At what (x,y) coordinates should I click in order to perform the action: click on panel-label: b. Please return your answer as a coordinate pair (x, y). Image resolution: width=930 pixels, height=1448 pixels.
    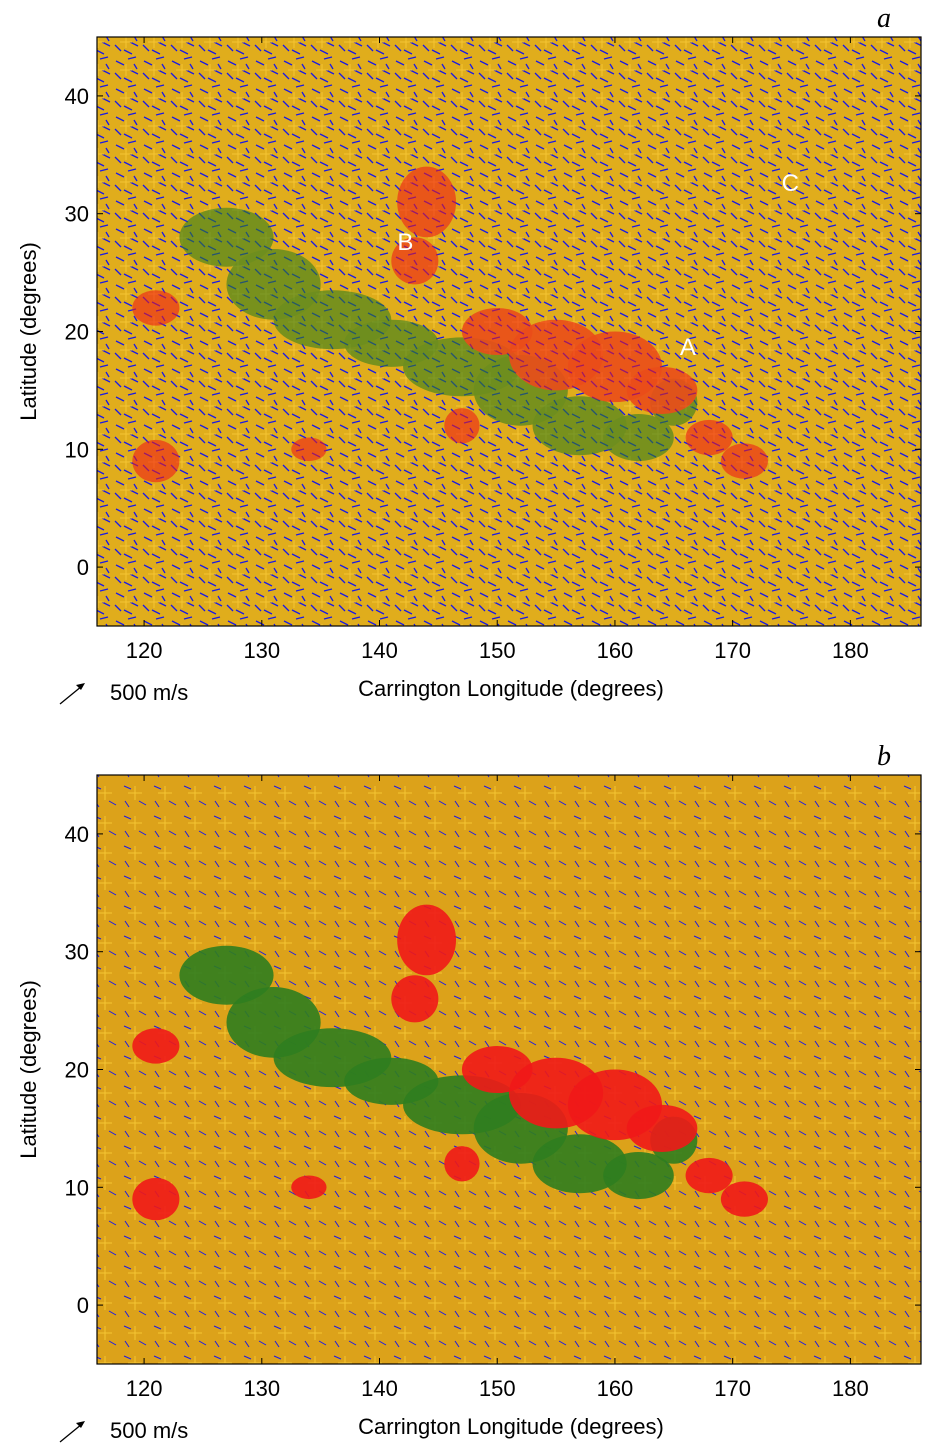
    Looking at the image, I should click on (884, 756).